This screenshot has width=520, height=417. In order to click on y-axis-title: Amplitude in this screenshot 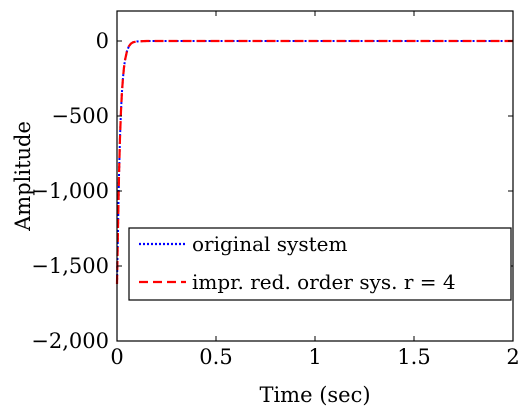, I will do `click(23, 176)`.